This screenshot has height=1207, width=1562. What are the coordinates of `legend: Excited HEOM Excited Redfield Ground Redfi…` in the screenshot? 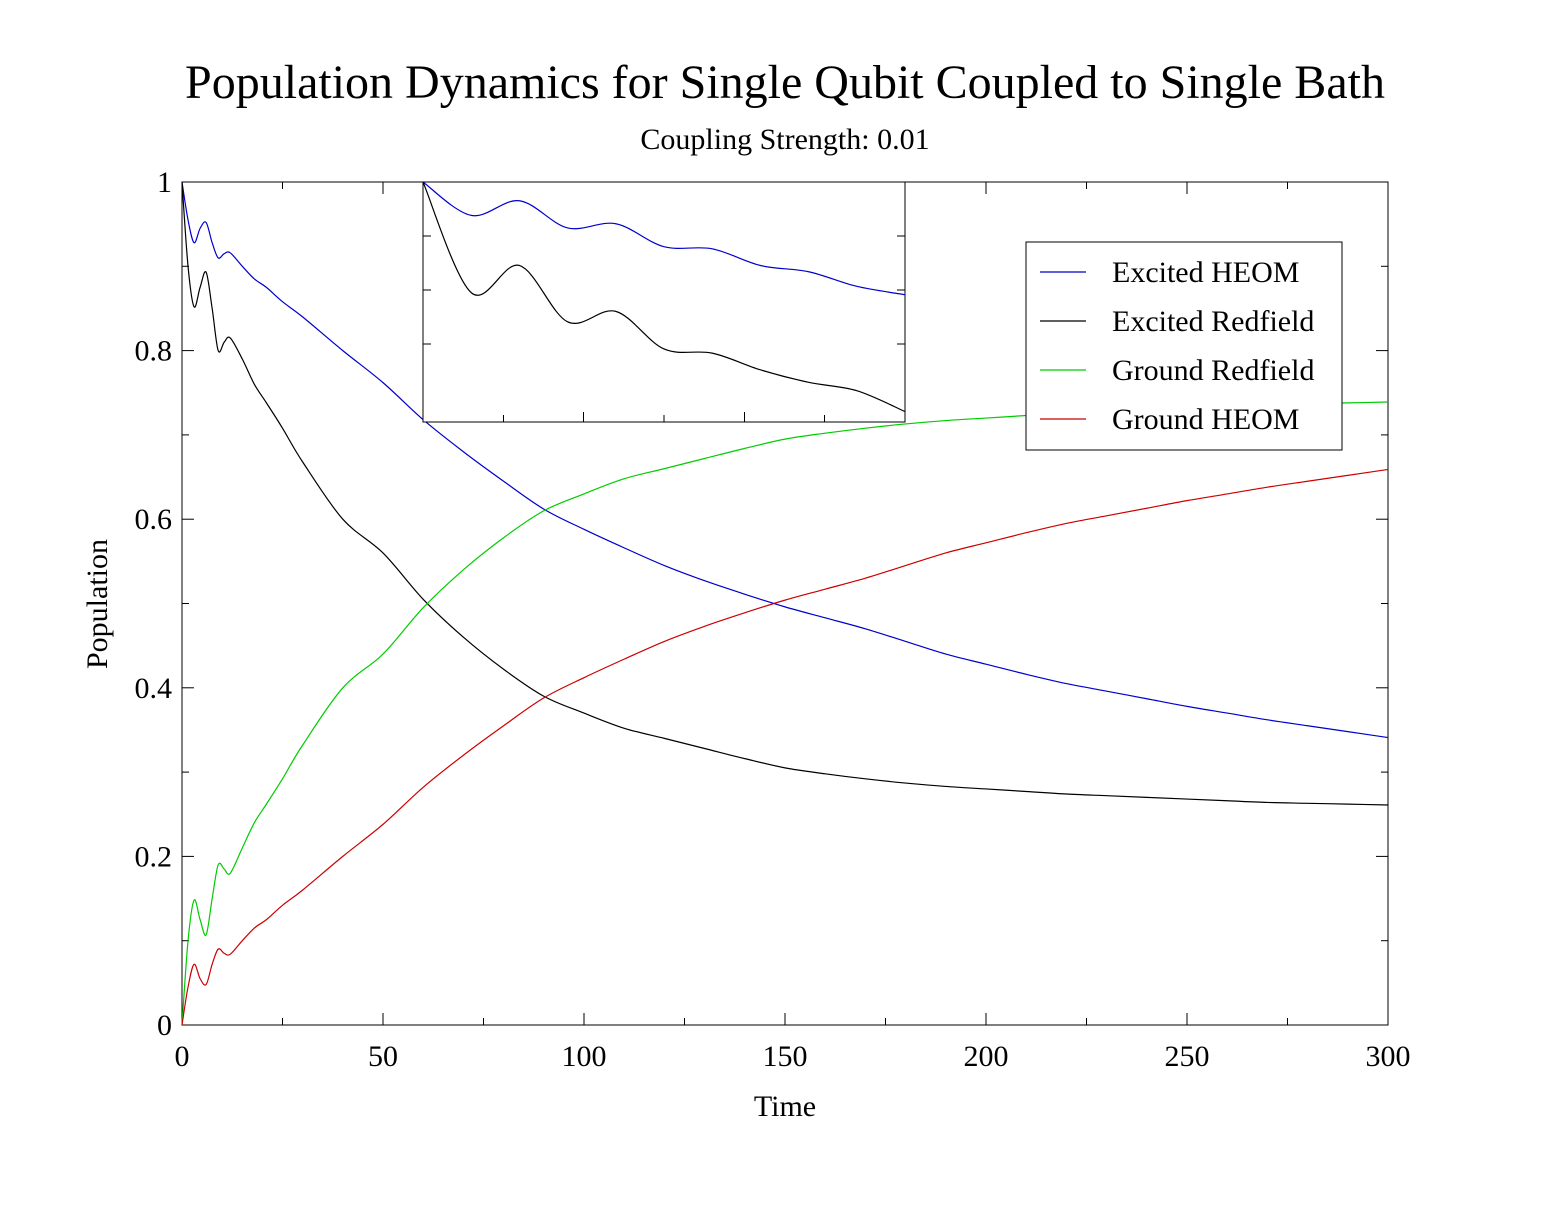 It's located at (1184, 346).